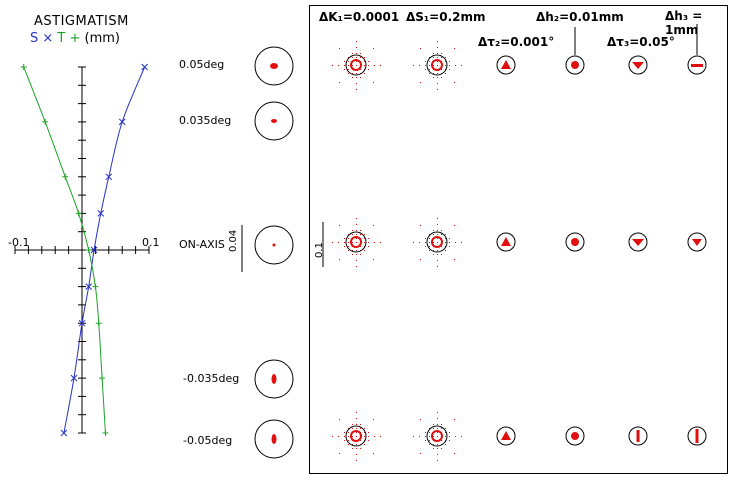 The image size is (732, 481). I want to click on panel-scale-label: 0.1, so click(319, 250).